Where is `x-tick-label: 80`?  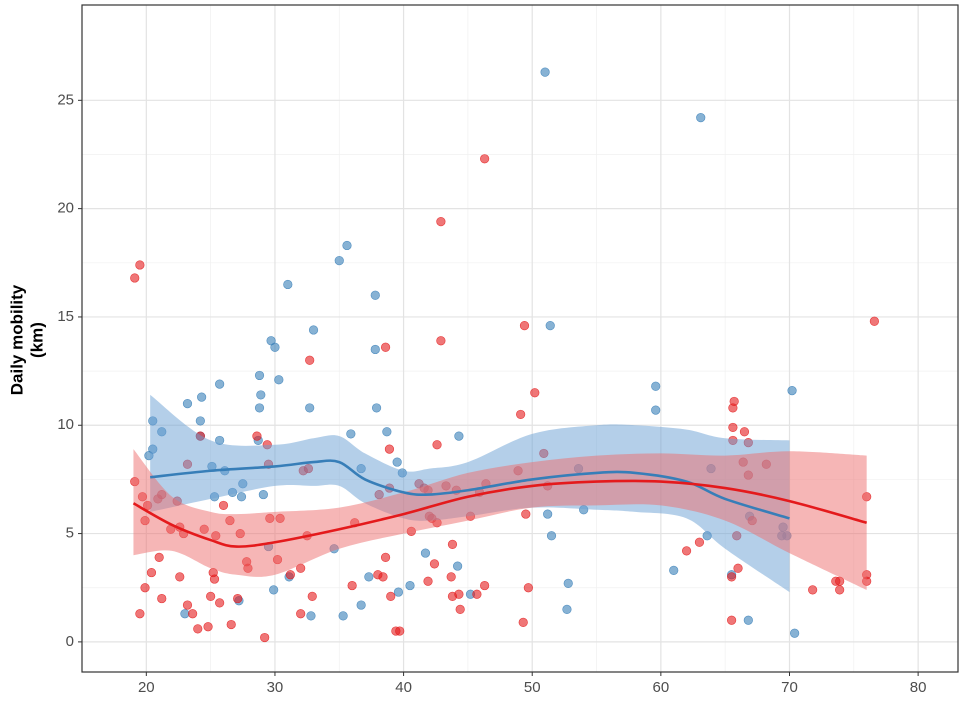
x-tick-label: 80 is located at coordinates (918, 687).